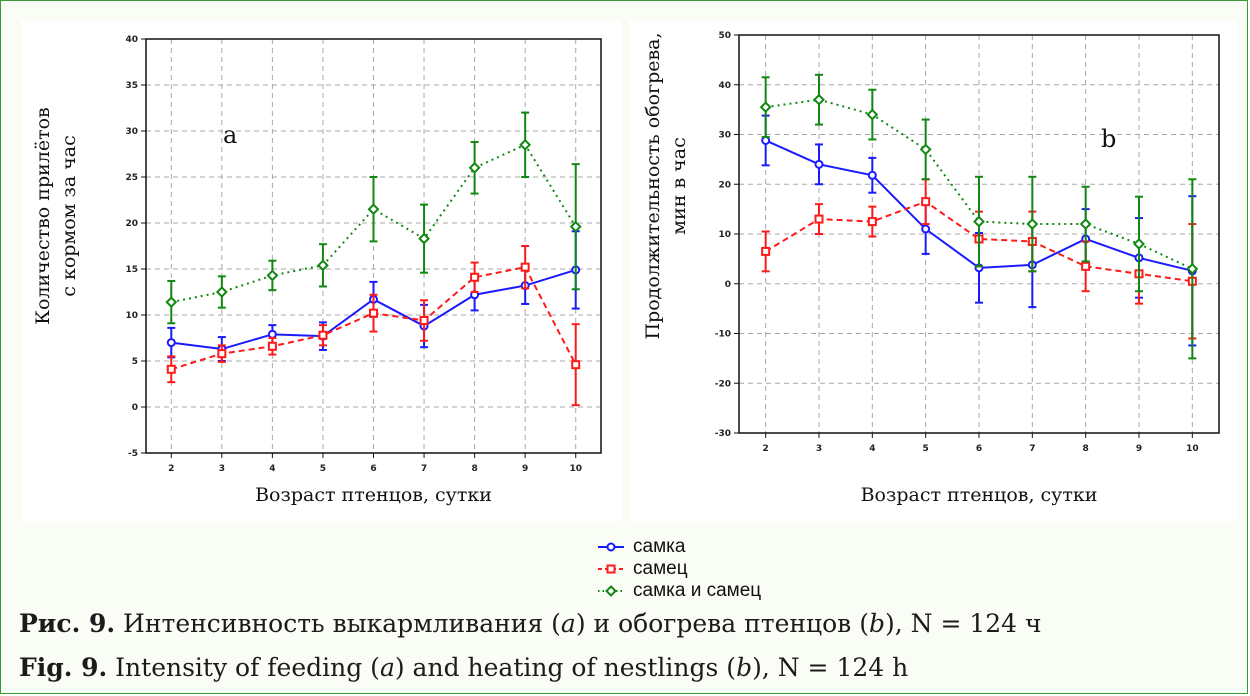 The height and width of the screenshot is (696, 1250). Describe the element at coordinates (565, 667) in the screenshot. I see `caption-en-text-2: ) and heating of nestlings (` at that location.